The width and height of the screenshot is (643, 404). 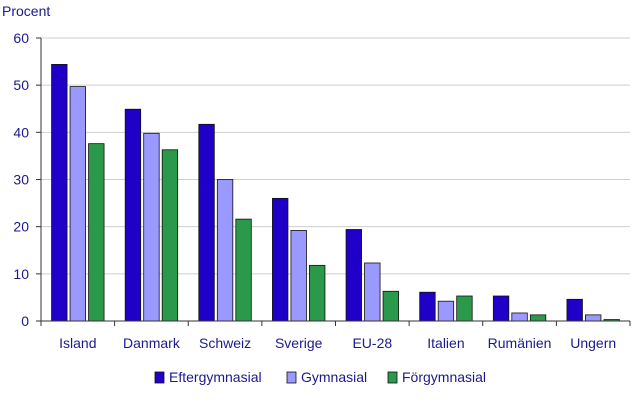 What do you see at coordinates (574, 310) in the screenshot?
I see `bar-eftergymnasial-ungern` at bounding box center [574, 310].